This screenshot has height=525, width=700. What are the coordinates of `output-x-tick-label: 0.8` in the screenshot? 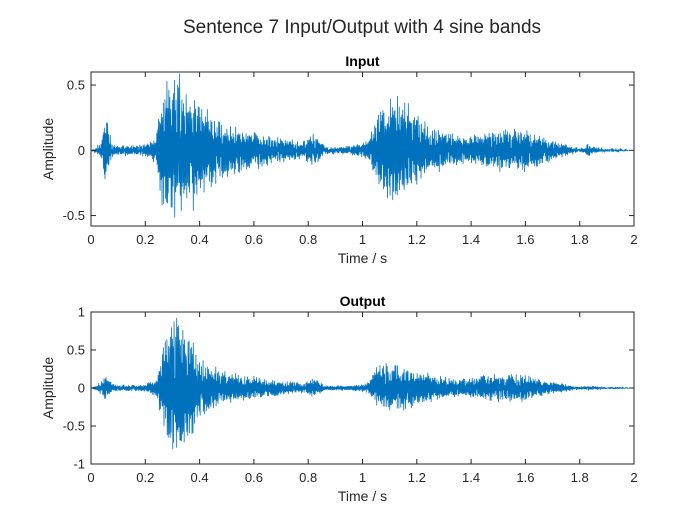 It's located at (308, 477).